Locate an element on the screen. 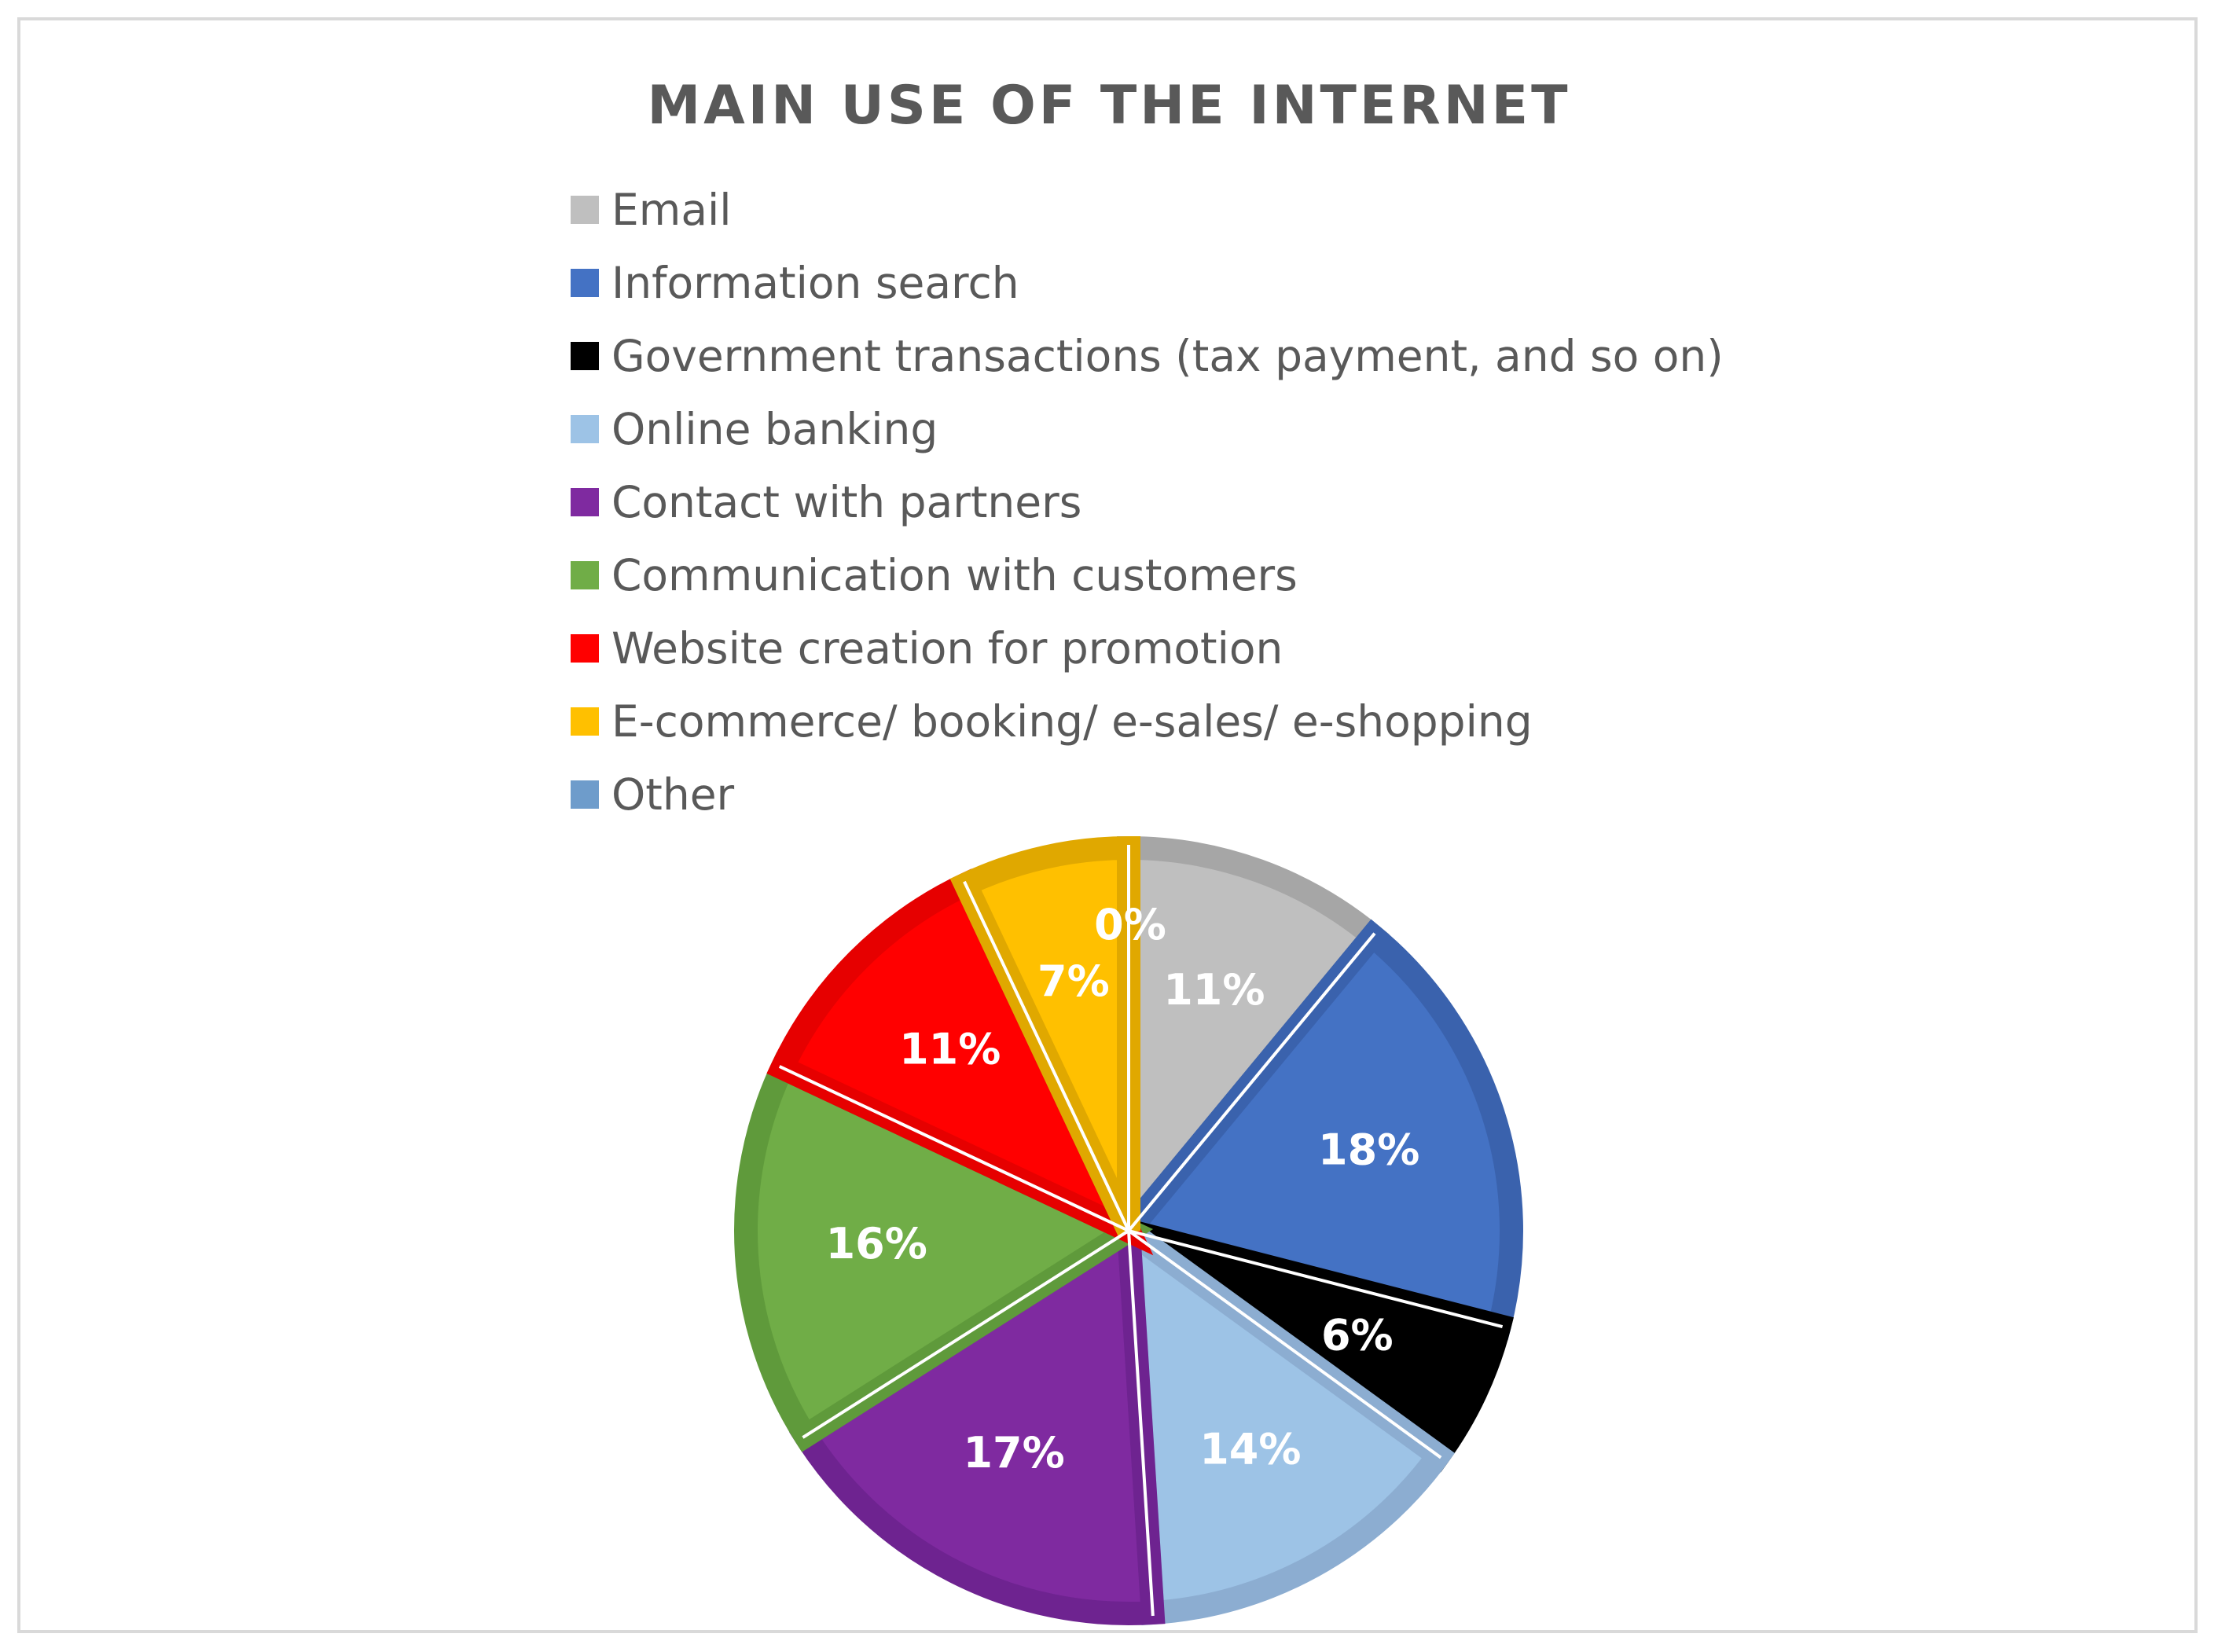 Image resolution: width=2218 pixels, height=1652 pixels. legend-item: Communication with customers is located at coordinates (1147, 575).